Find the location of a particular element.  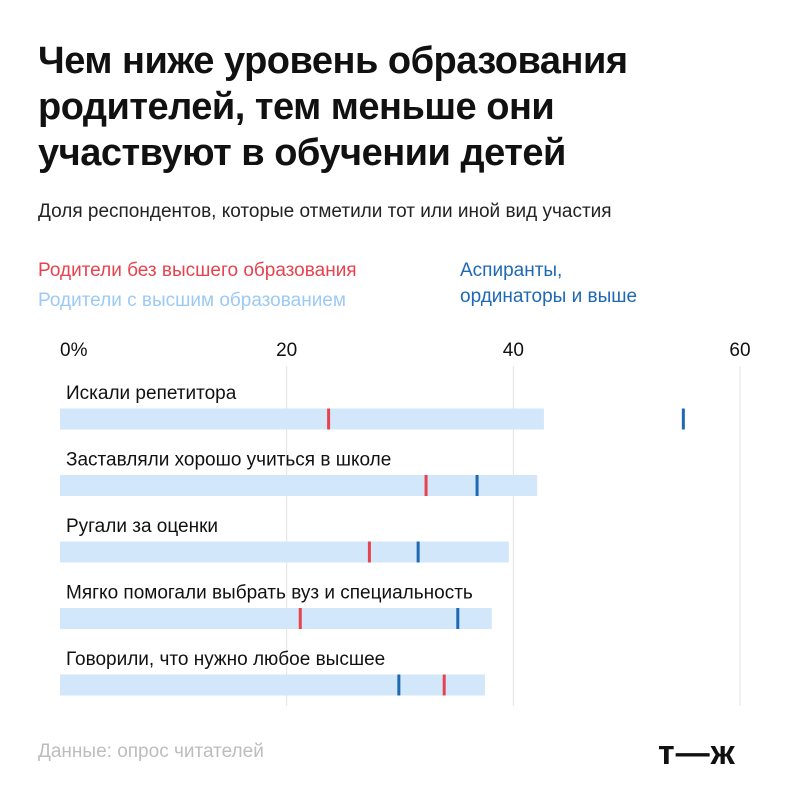

legend-postgrad-line-1: Аспиранты, is located at coordinates (511, 270).